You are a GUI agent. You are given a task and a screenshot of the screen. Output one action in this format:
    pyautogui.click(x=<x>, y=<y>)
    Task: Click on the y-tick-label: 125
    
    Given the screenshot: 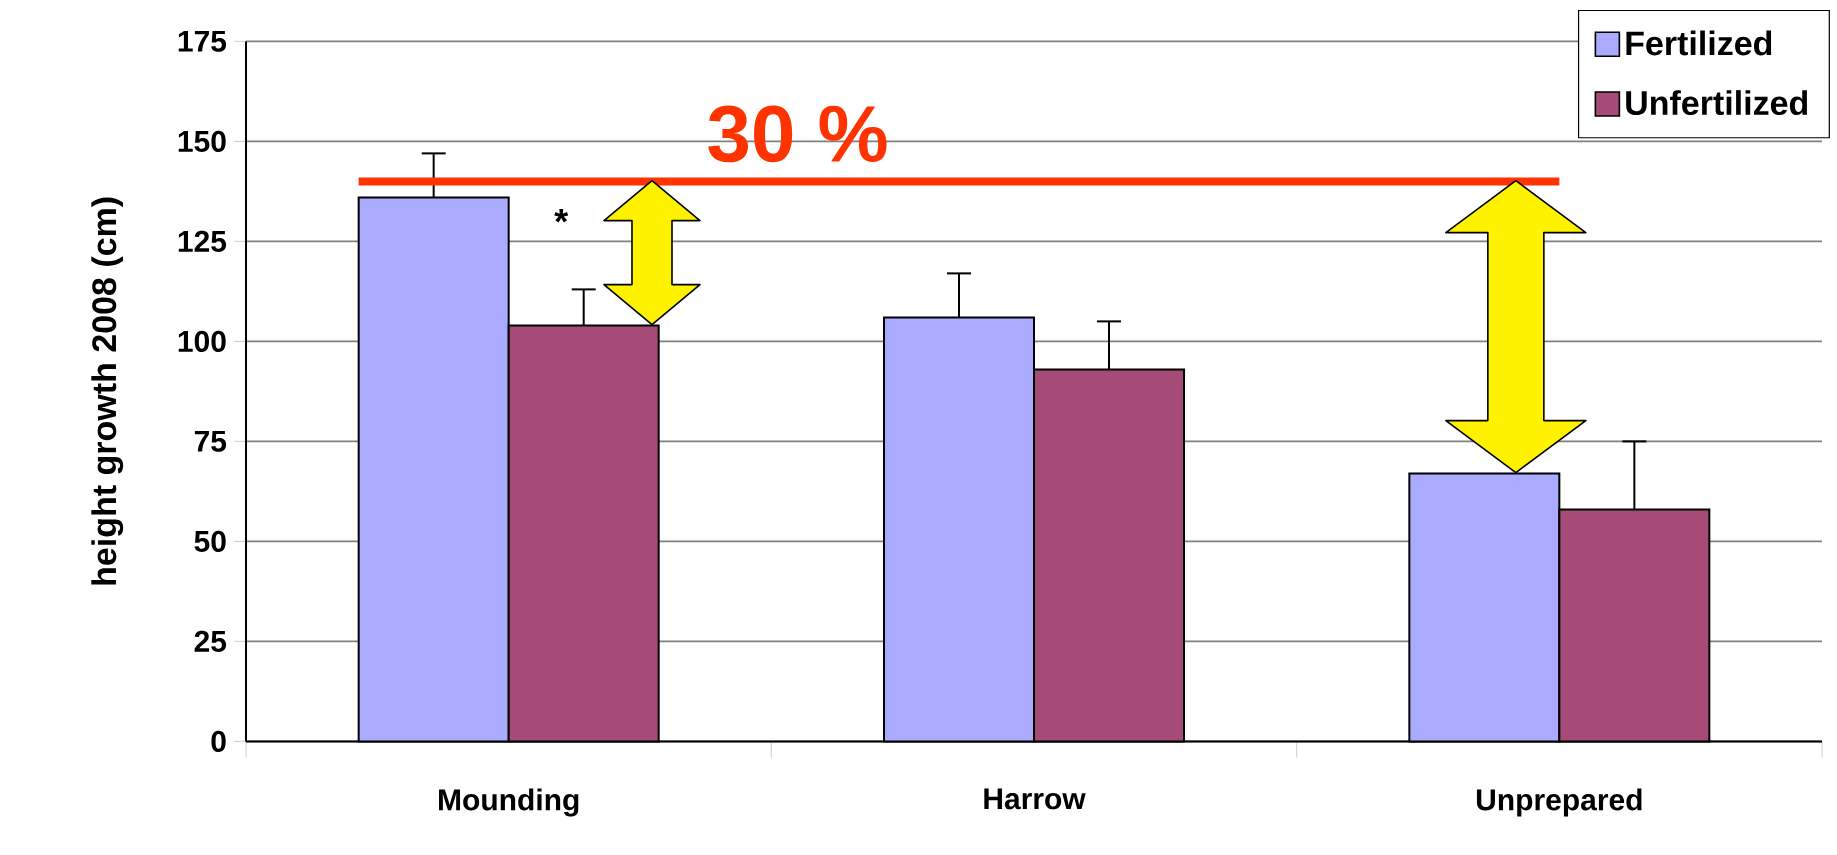 What is the action you would take?
    pyautogui.click(x=202, y=241)
    